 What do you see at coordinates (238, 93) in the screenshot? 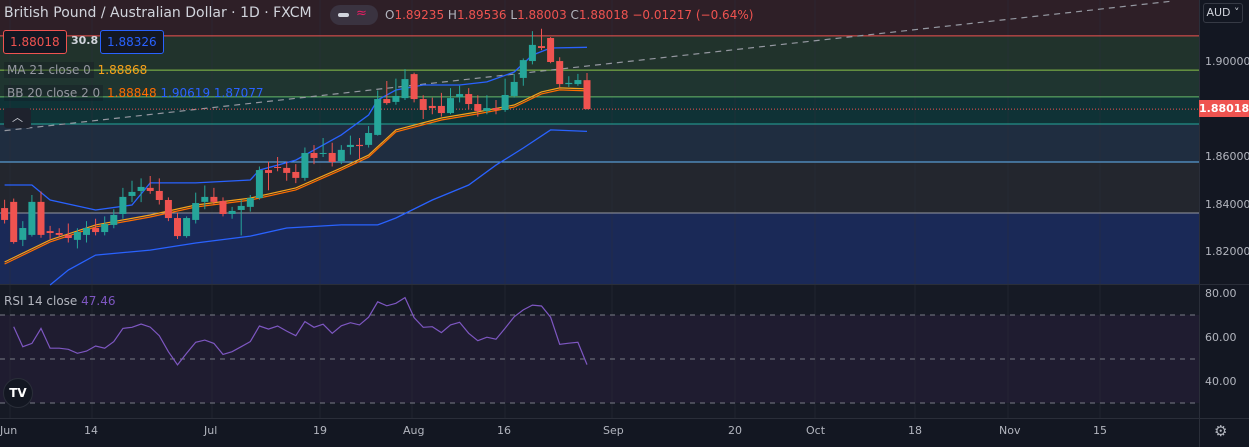
I see `bb-lower-value: 1.87077` at bounding box center [238, 93].